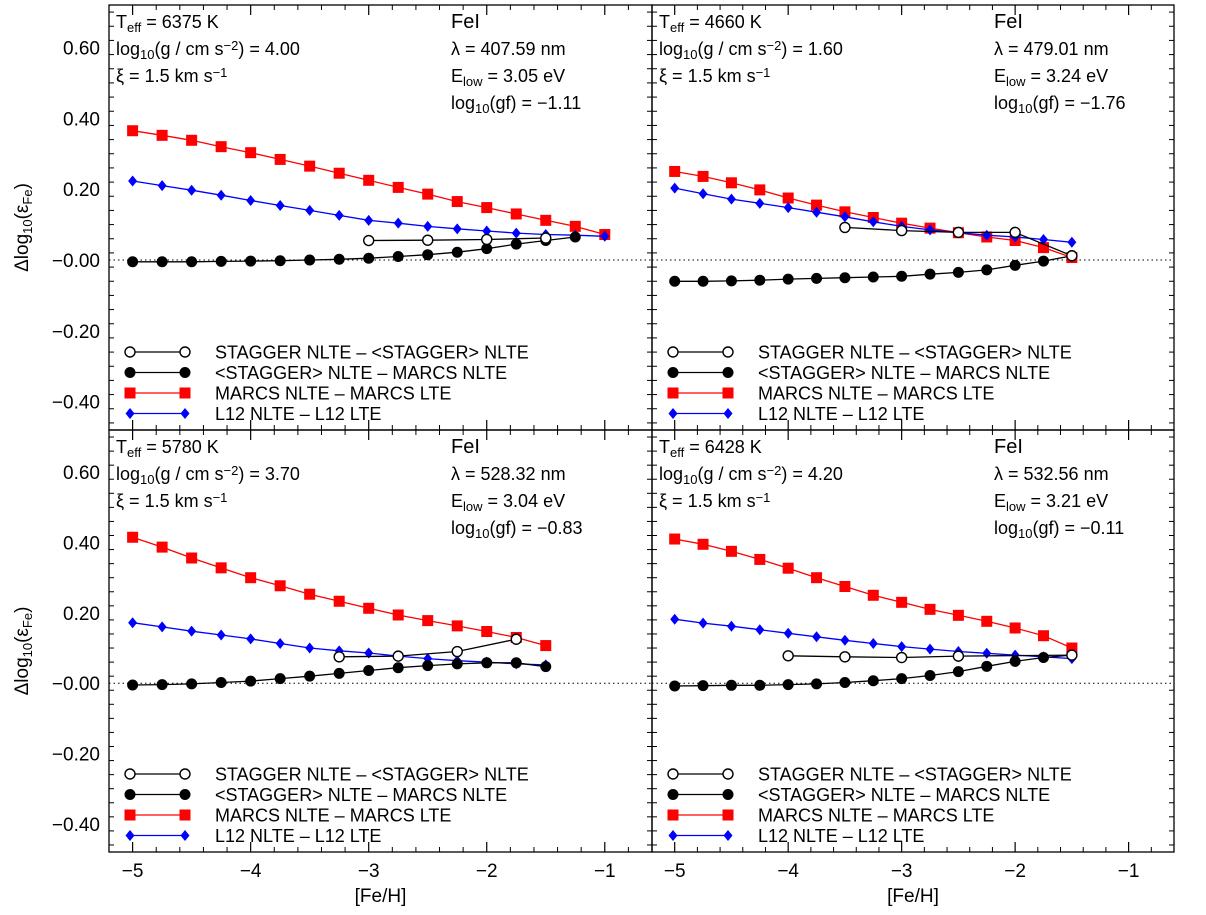 The height and width of the screenshot is (915, 1206). Describe the element at coordinates (516, 104) in the screenshot. I see `loggf-label: log10(gf) = −1.11` at that location.